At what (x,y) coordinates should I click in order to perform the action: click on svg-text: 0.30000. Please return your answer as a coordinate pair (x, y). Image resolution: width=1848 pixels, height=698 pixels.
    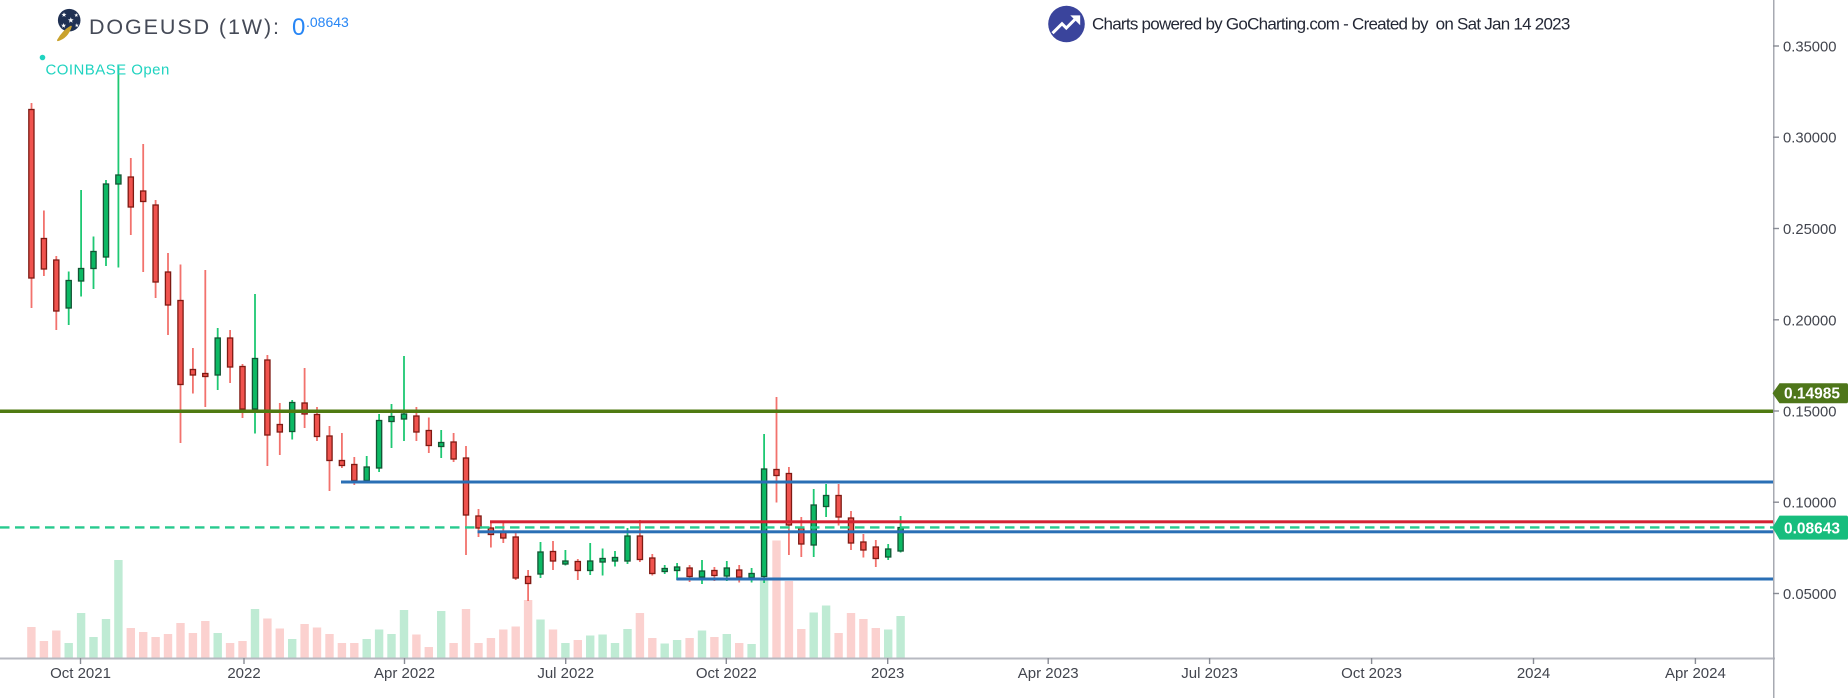
    Looking at the image, I should click on (1810, 139).